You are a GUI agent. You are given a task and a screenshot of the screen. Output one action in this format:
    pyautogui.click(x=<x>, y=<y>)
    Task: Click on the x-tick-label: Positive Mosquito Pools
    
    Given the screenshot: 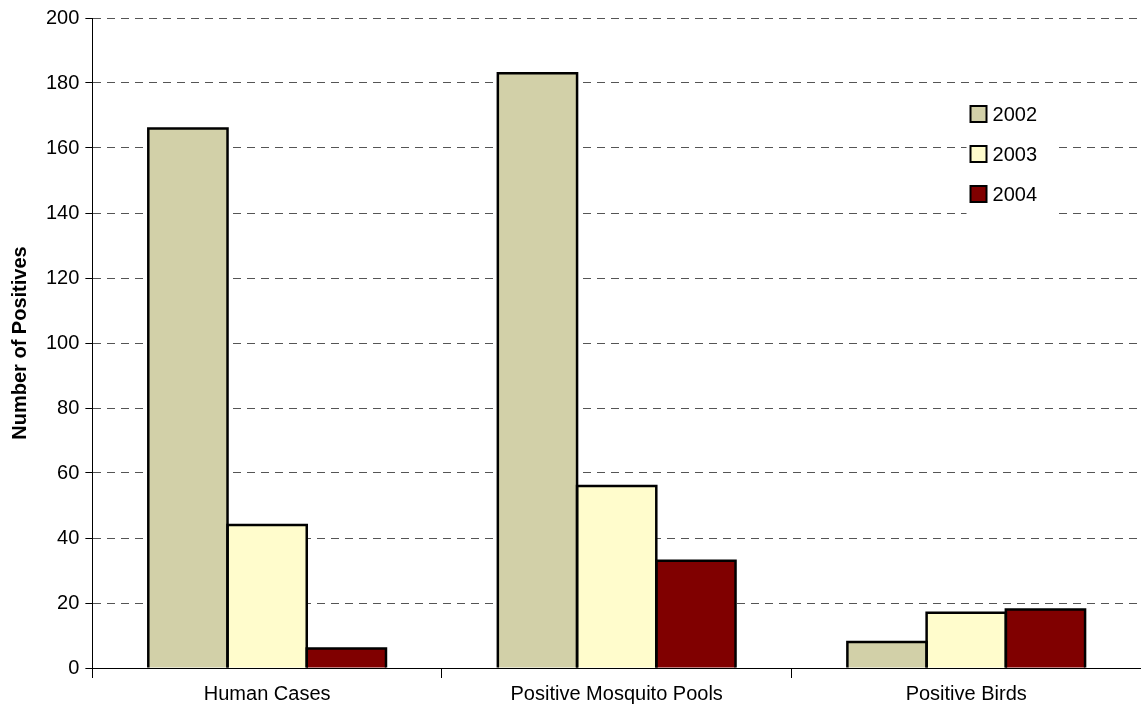 What is the action you would take?
    pyautogui.click(x=616, y=692)
    